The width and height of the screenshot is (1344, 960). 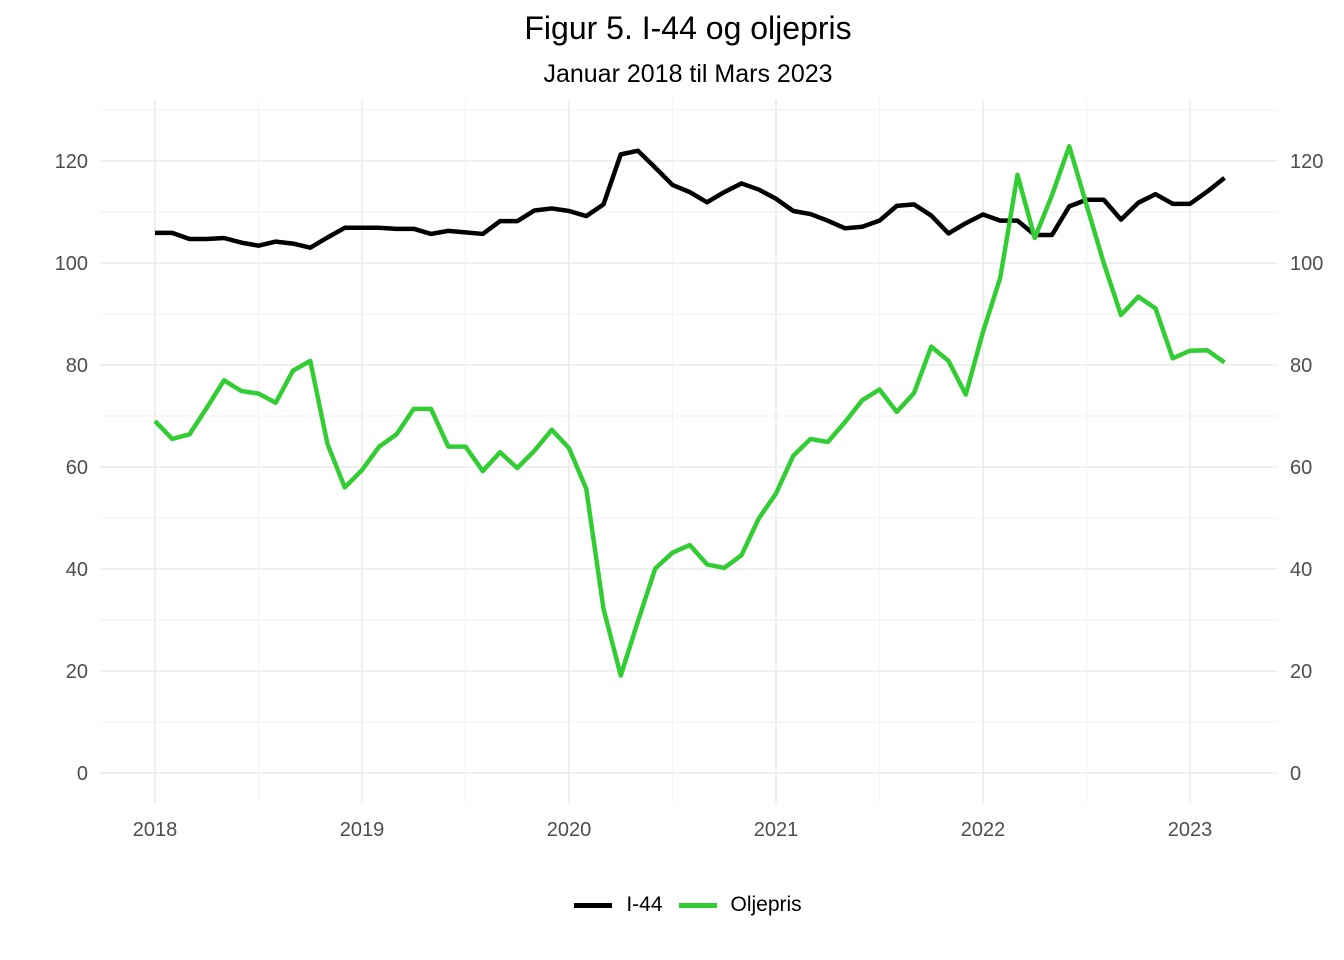 I want to click on x-tick-label: 2018, so click(x=155, y=830).